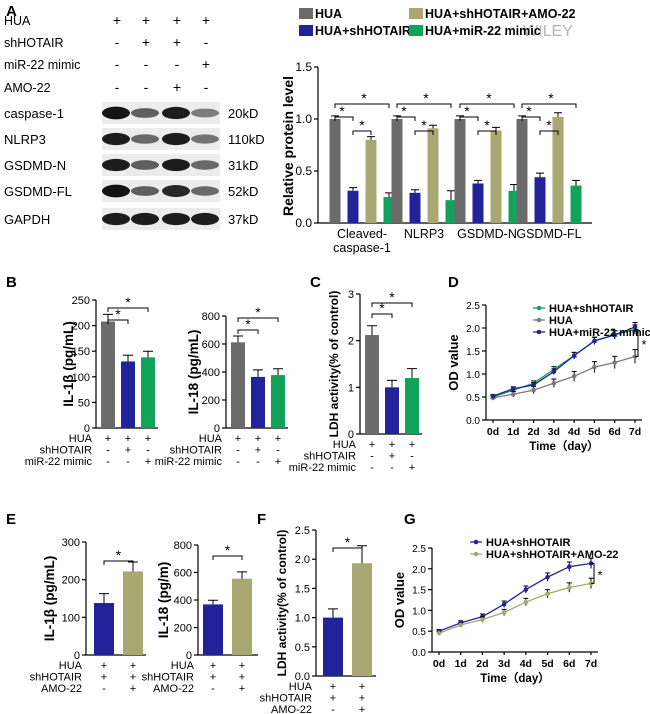 The height and width of the screenshot is (714, 650). What do you see at coordinates (261, 519) in the screenshot?
I see `panel-label-f: F` at bounding box center [261, 519].